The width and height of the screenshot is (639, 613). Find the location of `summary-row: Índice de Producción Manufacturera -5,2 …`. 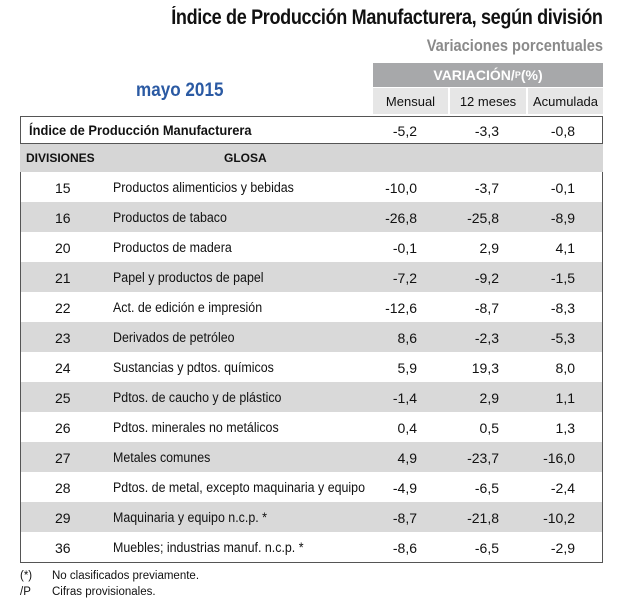

summary-row: Índice de Producción Manufacturera -5,2 … is located at coordinates (311, 130).